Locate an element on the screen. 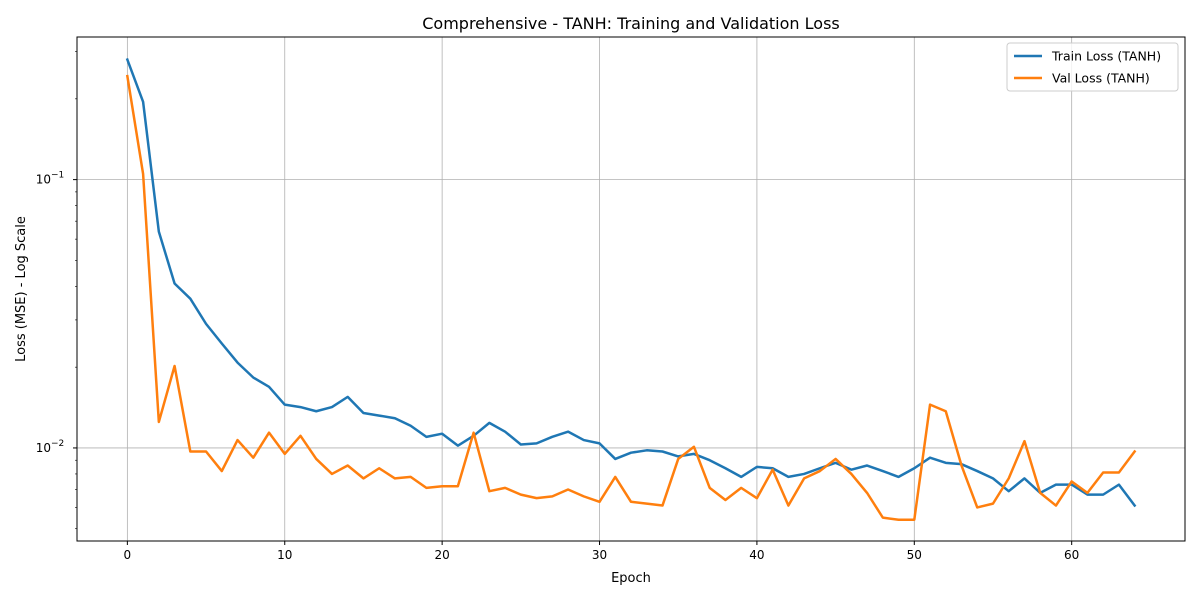  x-tick-label: 20 is located at coordinates (441, 555).